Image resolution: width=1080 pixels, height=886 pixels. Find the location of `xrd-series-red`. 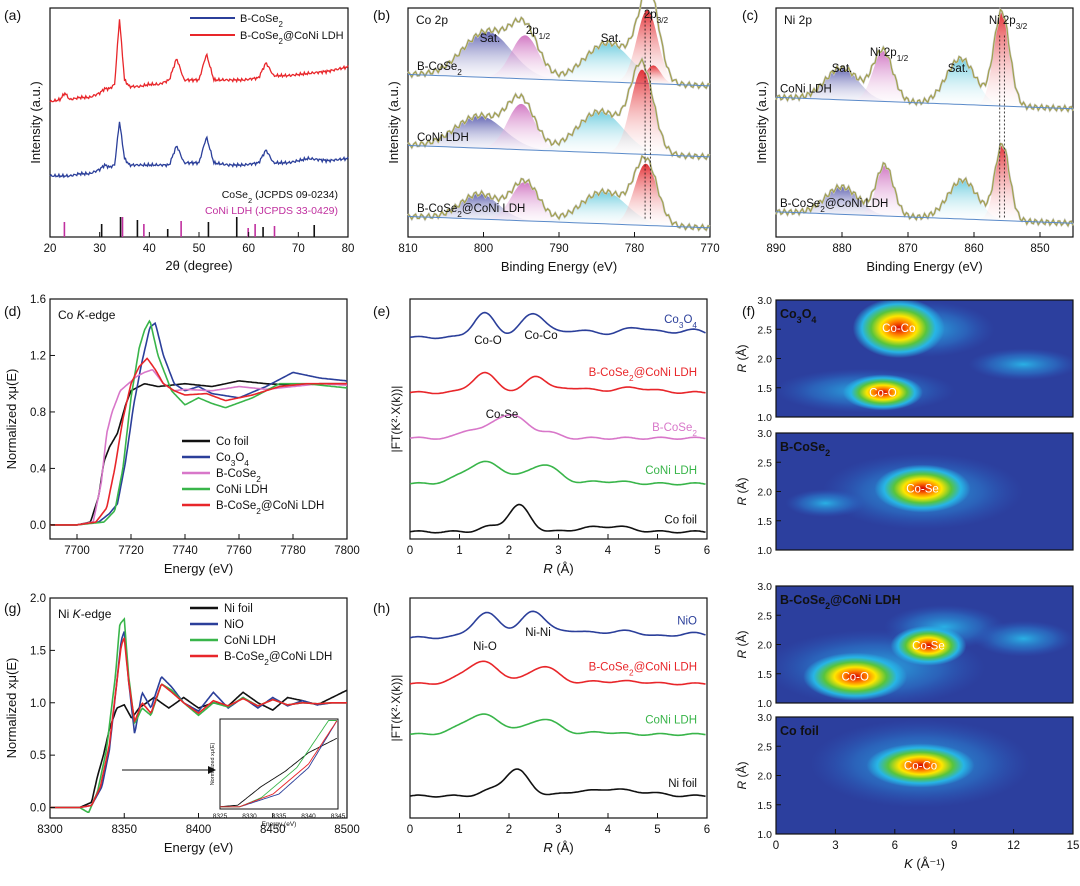

xrd-series-red is located at coordinates (199, 61).